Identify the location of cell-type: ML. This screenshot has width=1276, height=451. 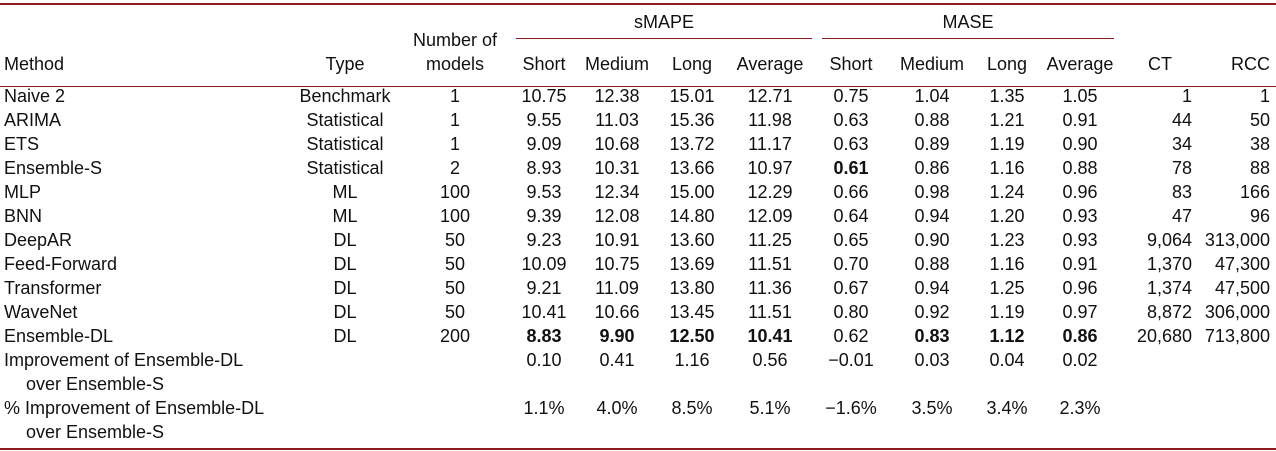
(345, 216).